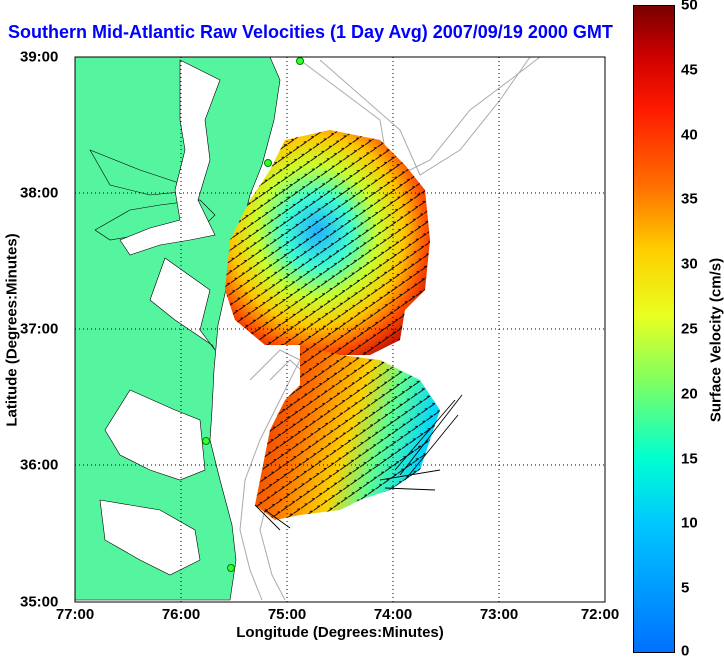 This screenshot has width=724, height=660. Describe the element at coordinates (689, 264) in the screenshot. I see `colorbar-tick-label: 30` at that location.